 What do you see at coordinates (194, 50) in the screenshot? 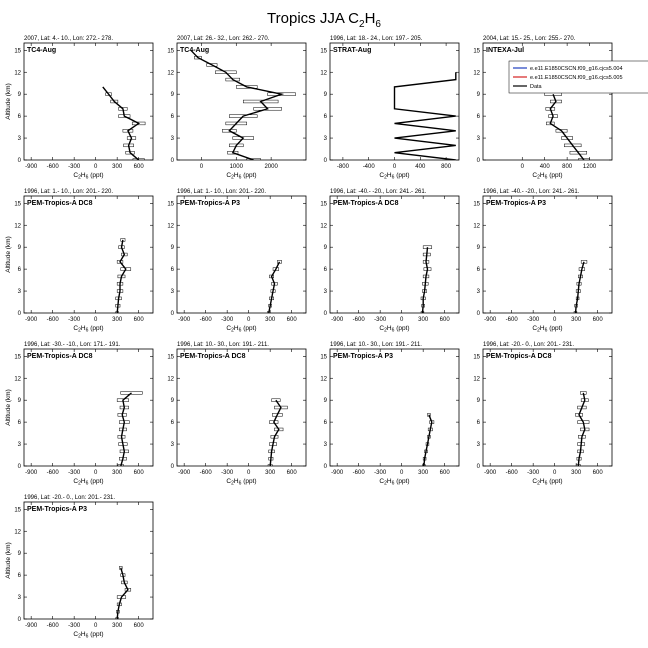
I see `campaign-label: TC4-Aug` at bounding box center [194, 50].